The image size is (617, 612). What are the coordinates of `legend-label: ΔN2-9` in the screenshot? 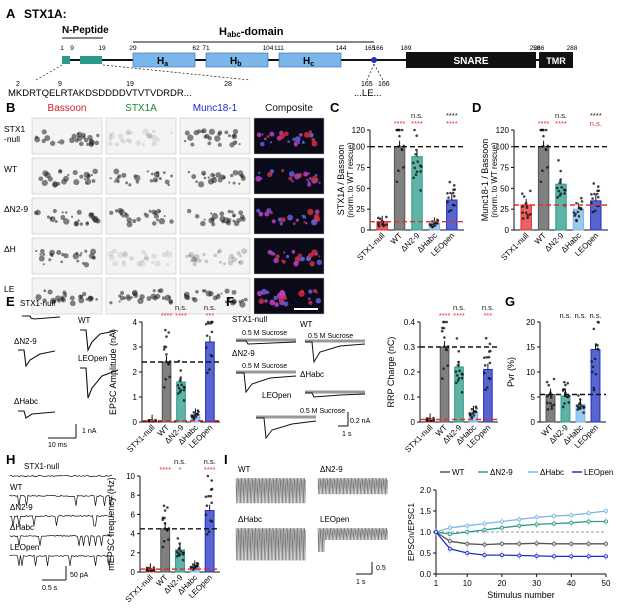 It's located at (501, 472).